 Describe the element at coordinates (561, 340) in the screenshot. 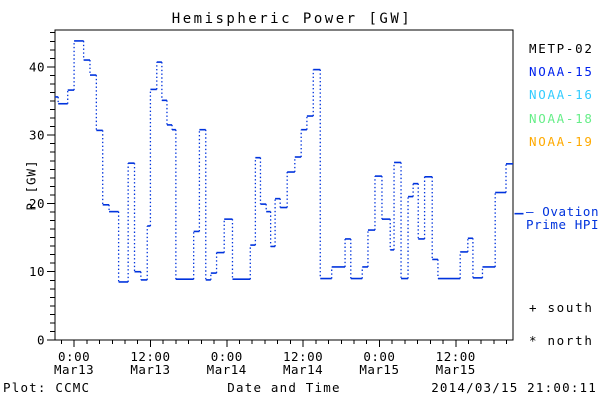

I see `legend-north-marker: * north` at that location.